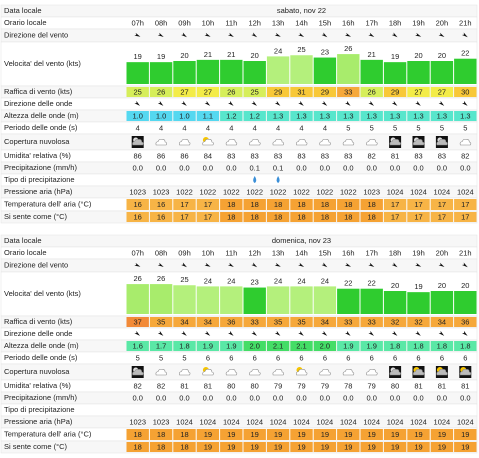  Describe the element at coordinates (161, 216) in the screenshot. I see `cell-value: 16` at that location.